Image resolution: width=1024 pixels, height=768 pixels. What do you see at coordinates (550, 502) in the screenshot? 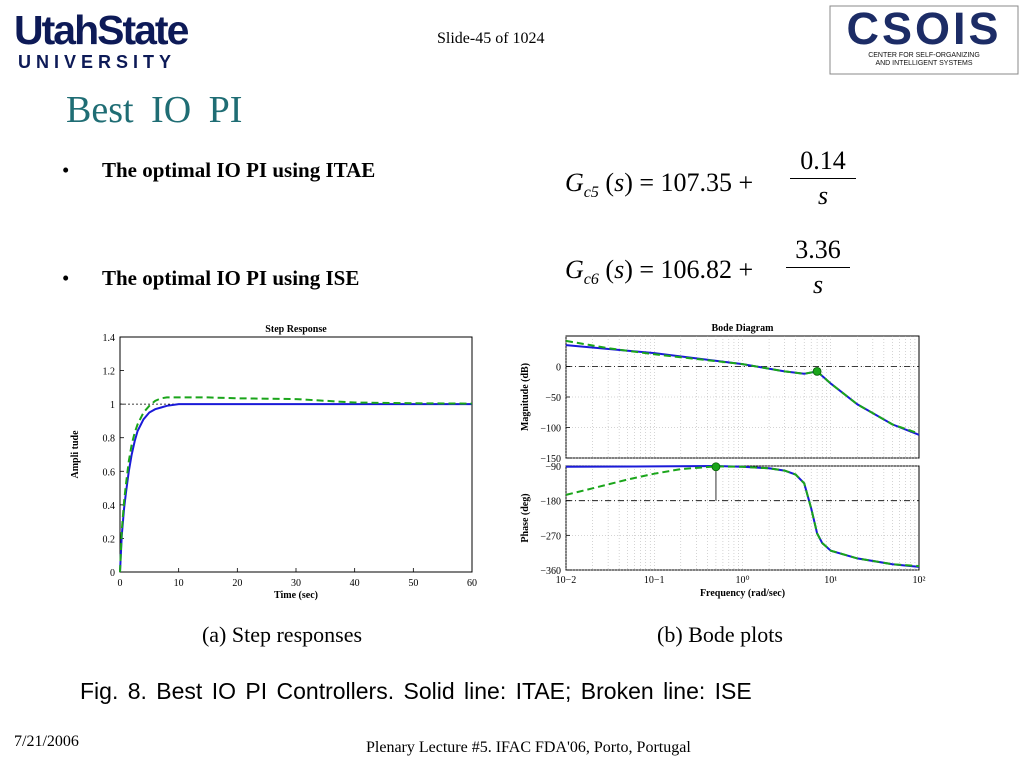
I see `y-tick-label: −180` at bounding box center [550, 502].